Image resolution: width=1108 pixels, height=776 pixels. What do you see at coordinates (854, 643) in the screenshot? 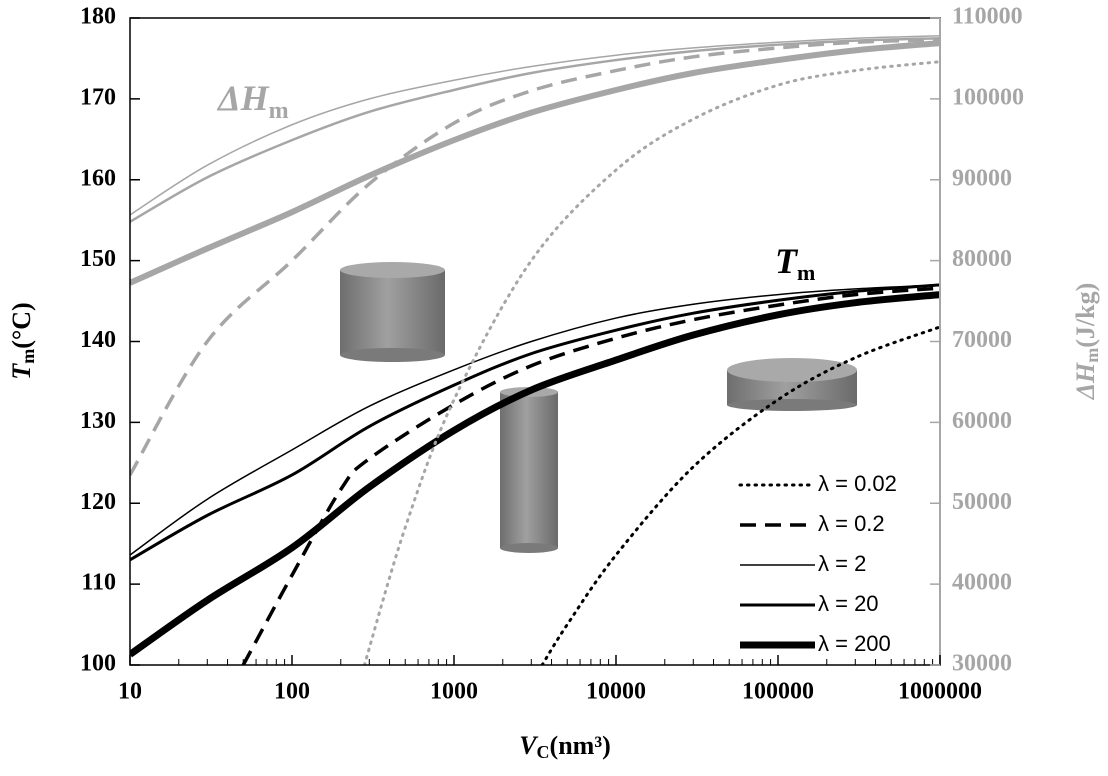
I see `legend-label: λ = 200` at bounding box center [854, 643].